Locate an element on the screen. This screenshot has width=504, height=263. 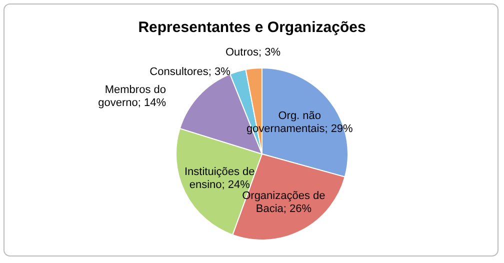
chart-title: Representantes e Organizações is located at coordinates (252, 27).